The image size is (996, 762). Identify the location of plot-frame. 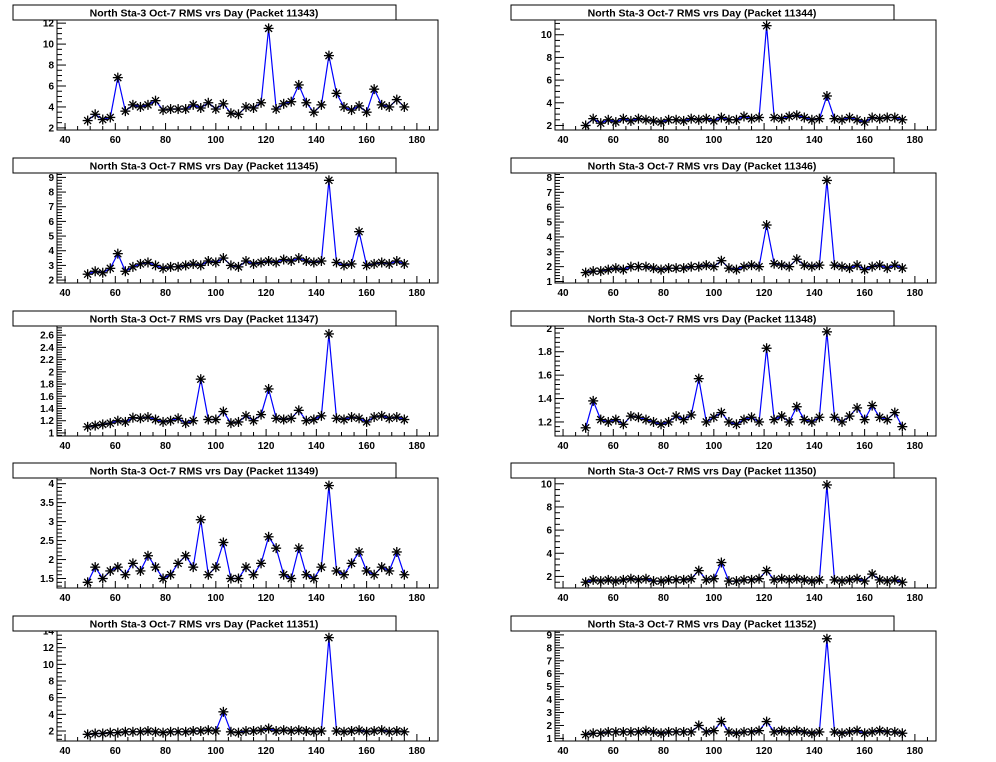
(247, 228).